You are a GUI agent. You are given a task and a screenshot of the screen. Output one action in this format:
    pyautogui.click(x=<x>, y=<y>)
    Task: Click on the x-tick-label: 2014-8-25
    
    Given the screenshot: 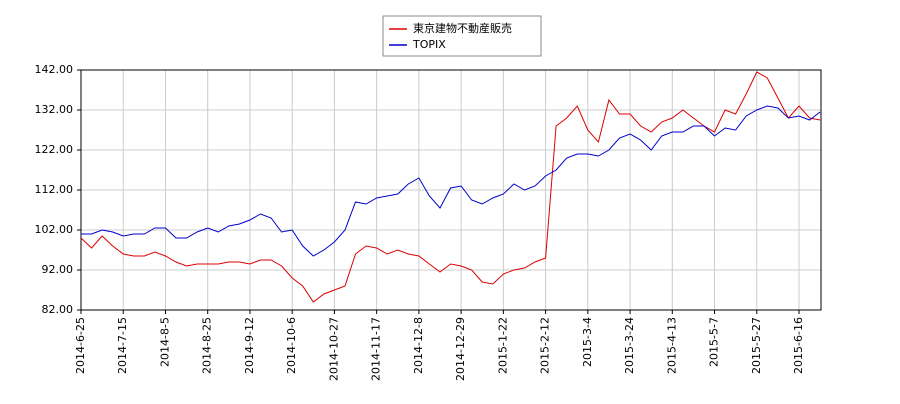 What is the action you would take?
    pyautogui.click(x=207, y=345)
    